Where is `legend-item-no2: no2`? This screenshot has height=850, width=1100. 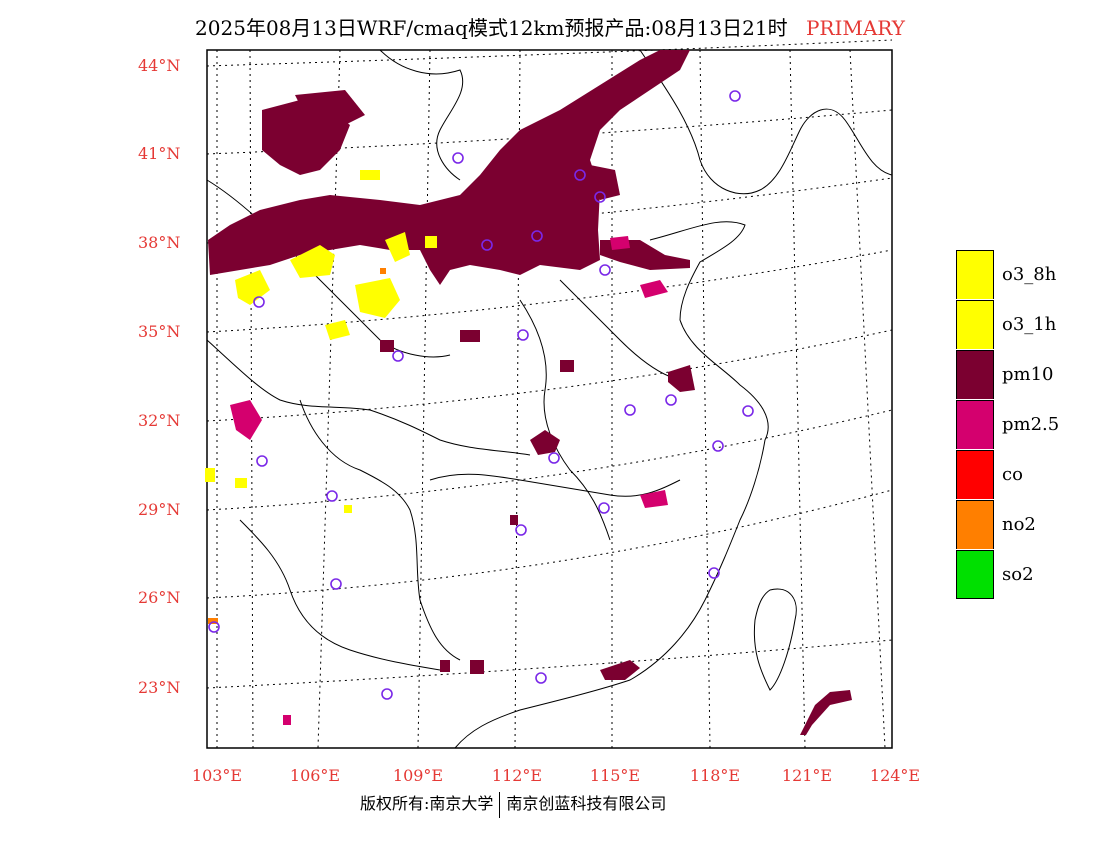
legend-item-no2: no2 is located at coordinates (1026, 524).